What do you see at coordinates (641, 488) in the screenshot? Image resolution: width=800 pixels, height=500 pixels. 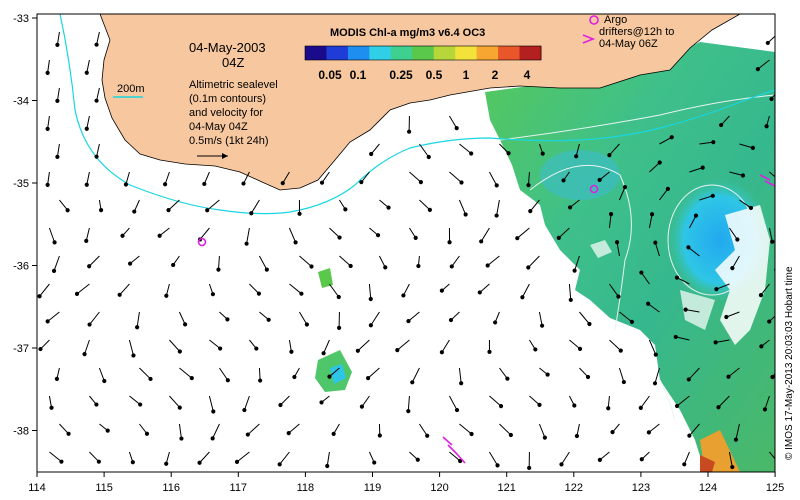 I see `x-tick-label: 123` at bounding box center [641, 488].